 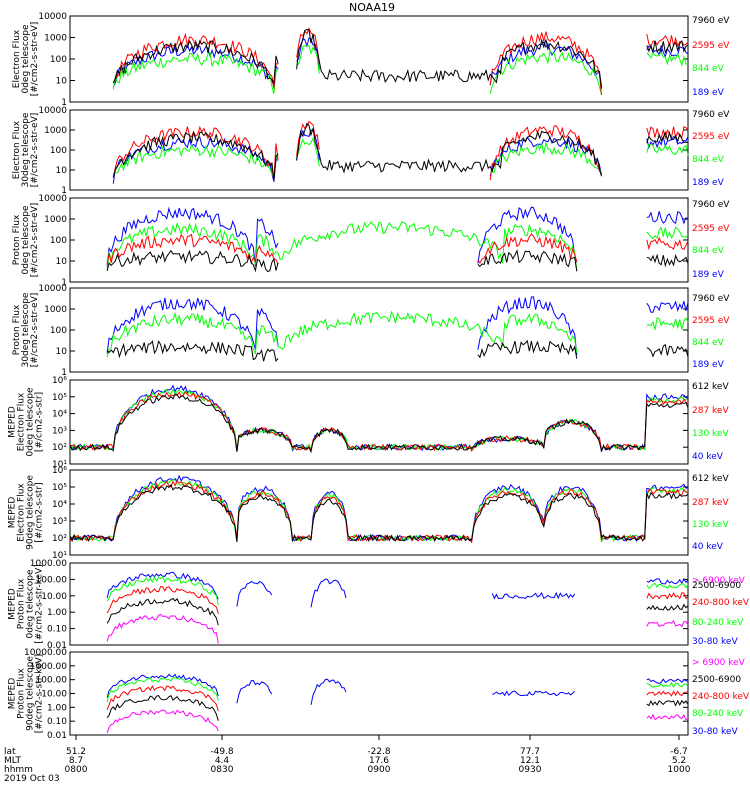 I want to click on y-axis-label-line: 30deg telescope, so click(x=26, y=329).